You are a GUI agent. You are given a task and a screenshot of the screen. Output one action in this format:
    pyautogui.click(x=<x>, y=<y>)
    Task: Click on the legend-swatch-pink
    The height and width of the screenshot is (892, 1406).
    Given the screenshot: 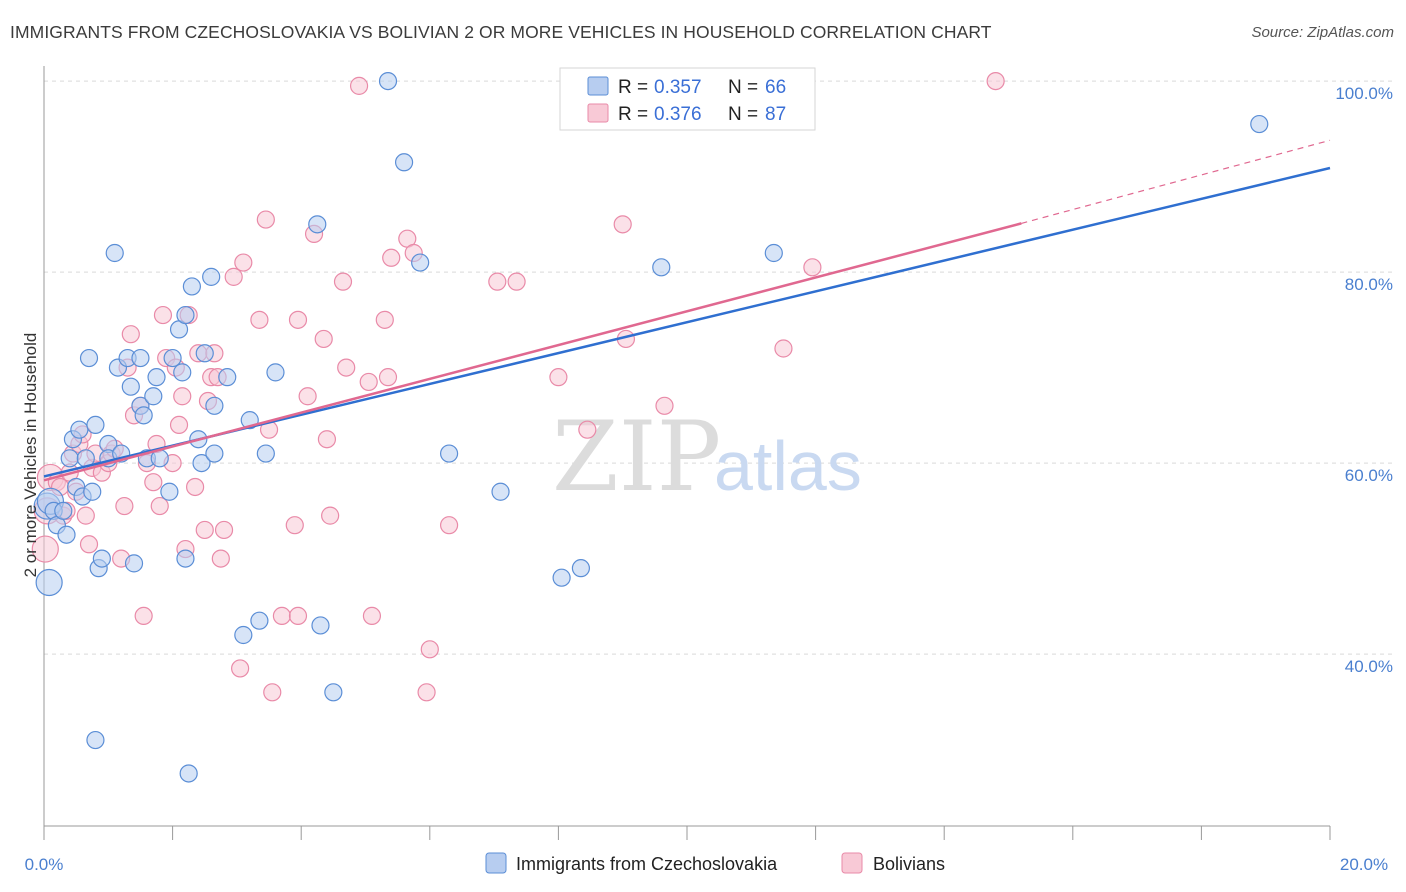 What is the action you would take?
    pyautogui.click(x=598, y=113)
    